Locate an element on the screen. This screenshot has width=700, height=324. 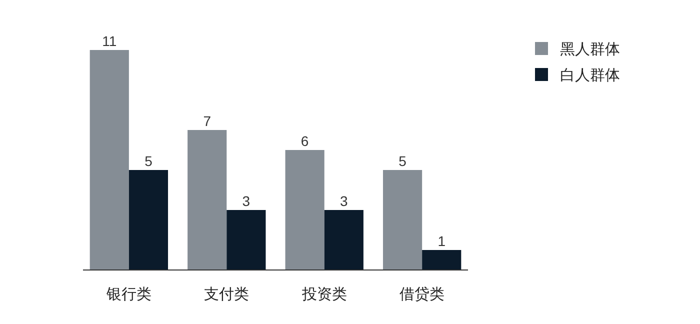
x-tick-label: 银行类 is located at coordinates (128, 294).